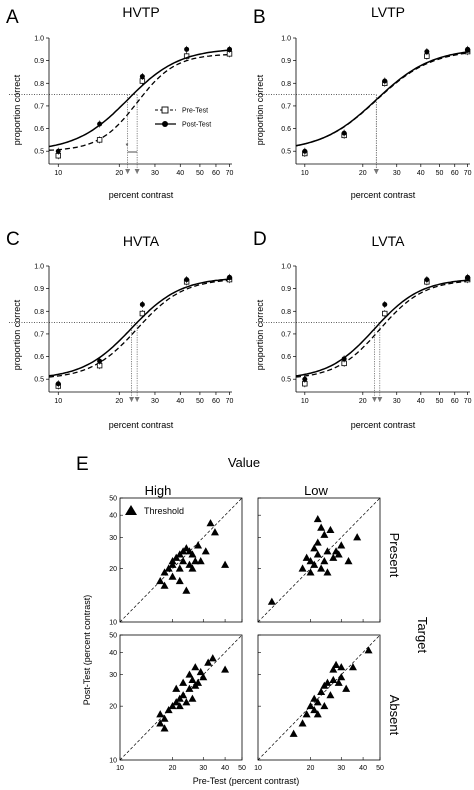  I want to click on e-high-absent-ytick-label: 50, so click(113, 636).